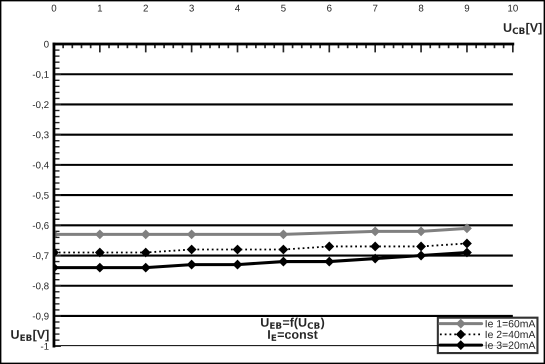 This screenshot has height=364, width=545. Describe the element at coordinates (292, 324) in the screenshot. I see `annotation: U$_{EB}$=f(U$_{CB}$)` at that location.